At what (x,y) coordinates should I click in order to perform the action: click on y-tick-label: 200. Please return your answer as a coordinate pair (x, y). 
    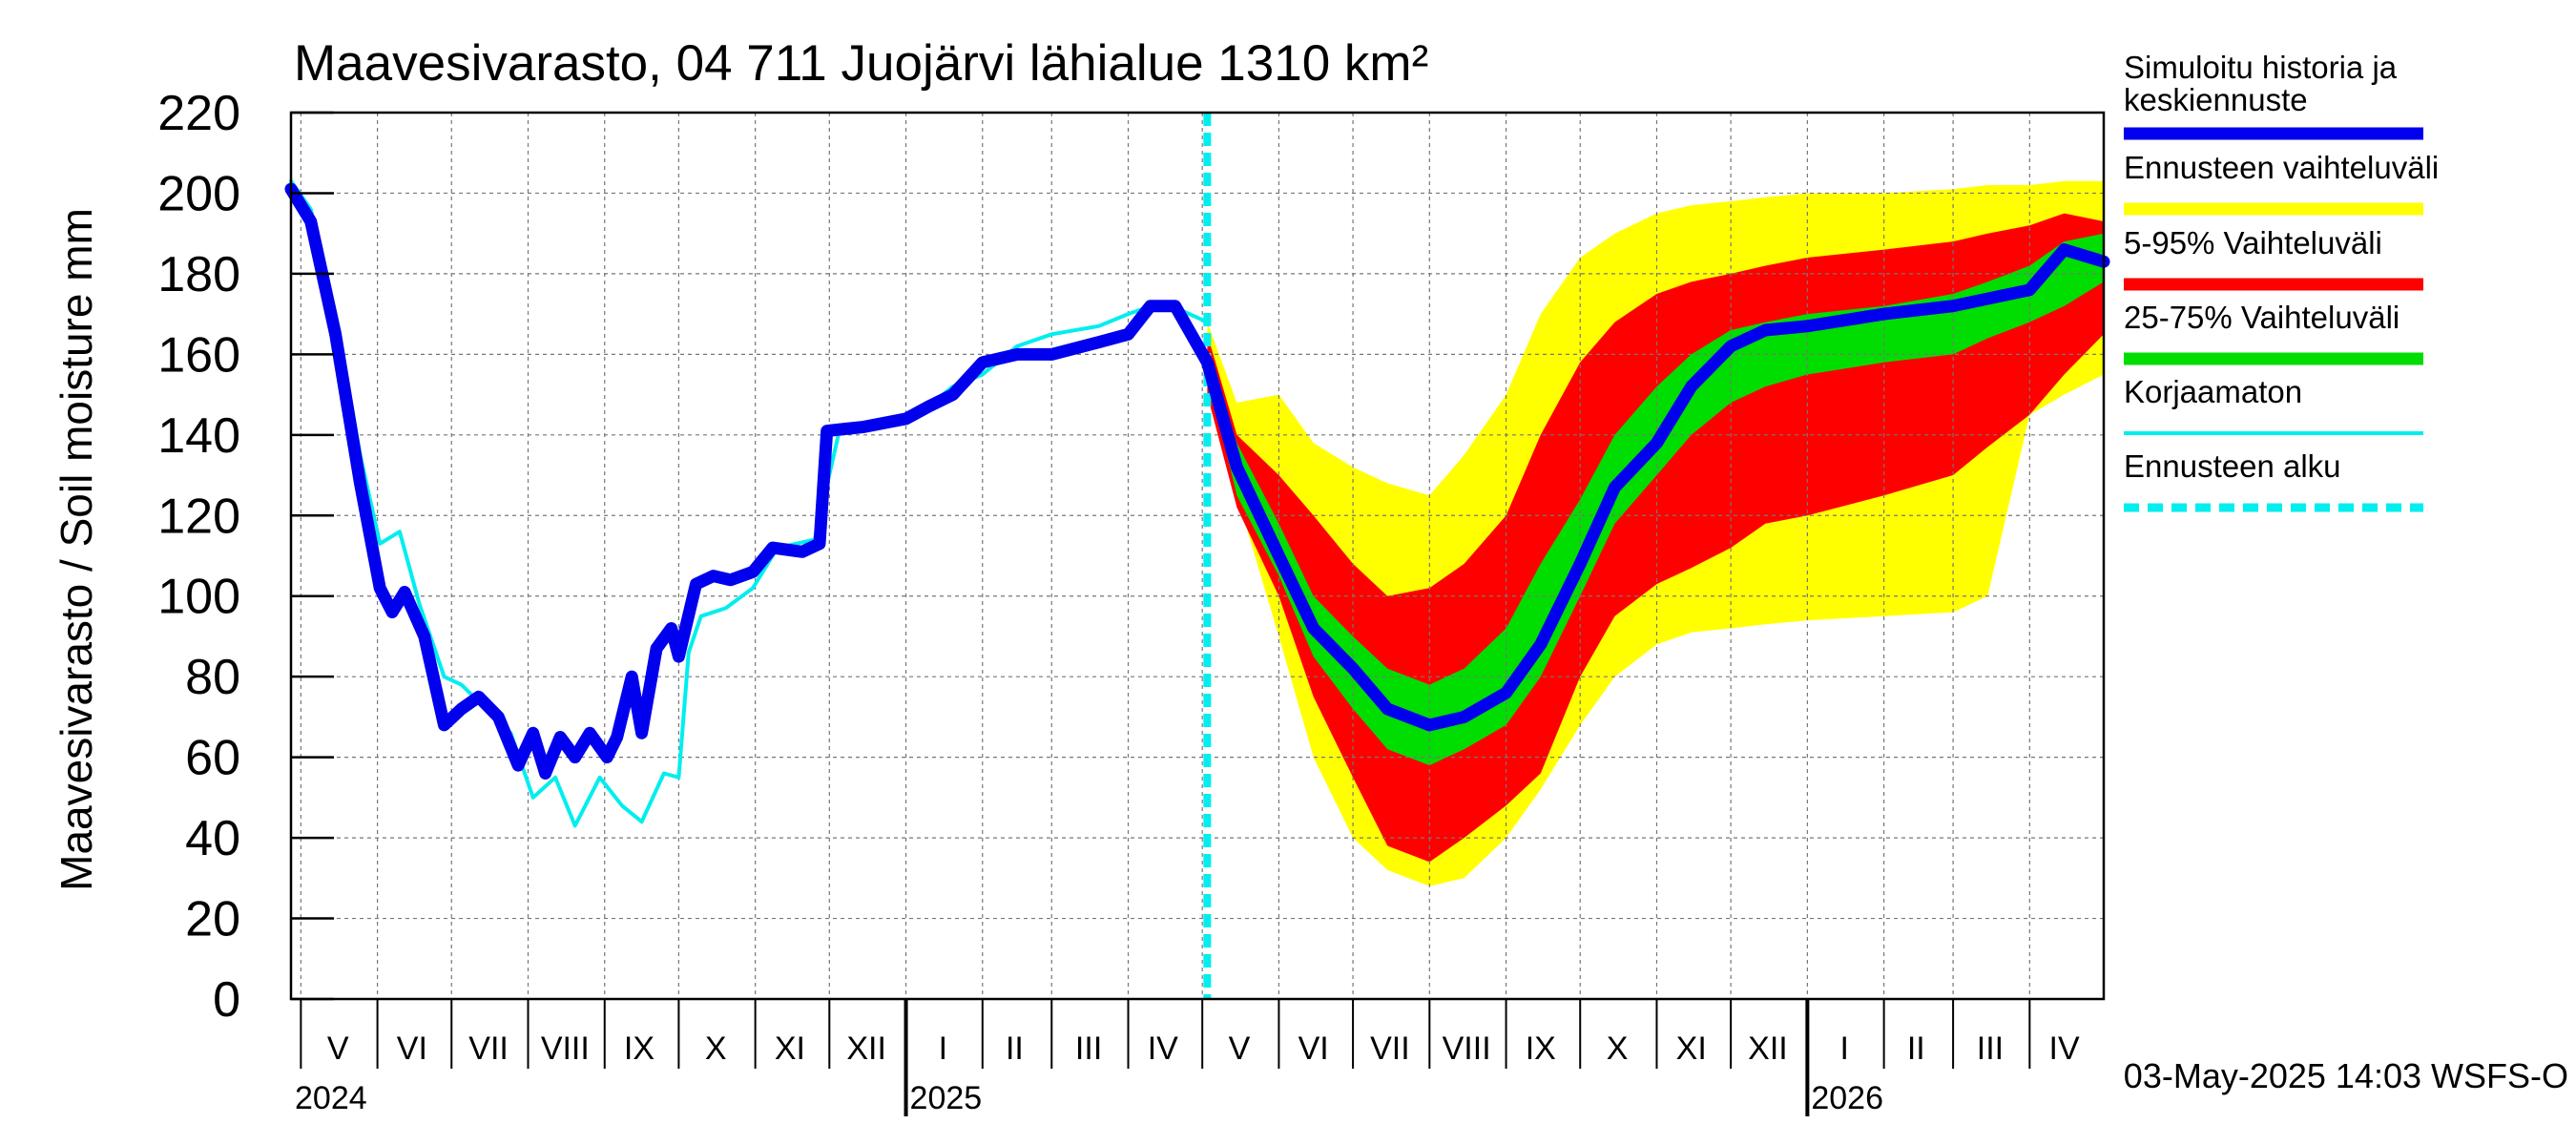
    Looking at the image, I should click on (198, 193).